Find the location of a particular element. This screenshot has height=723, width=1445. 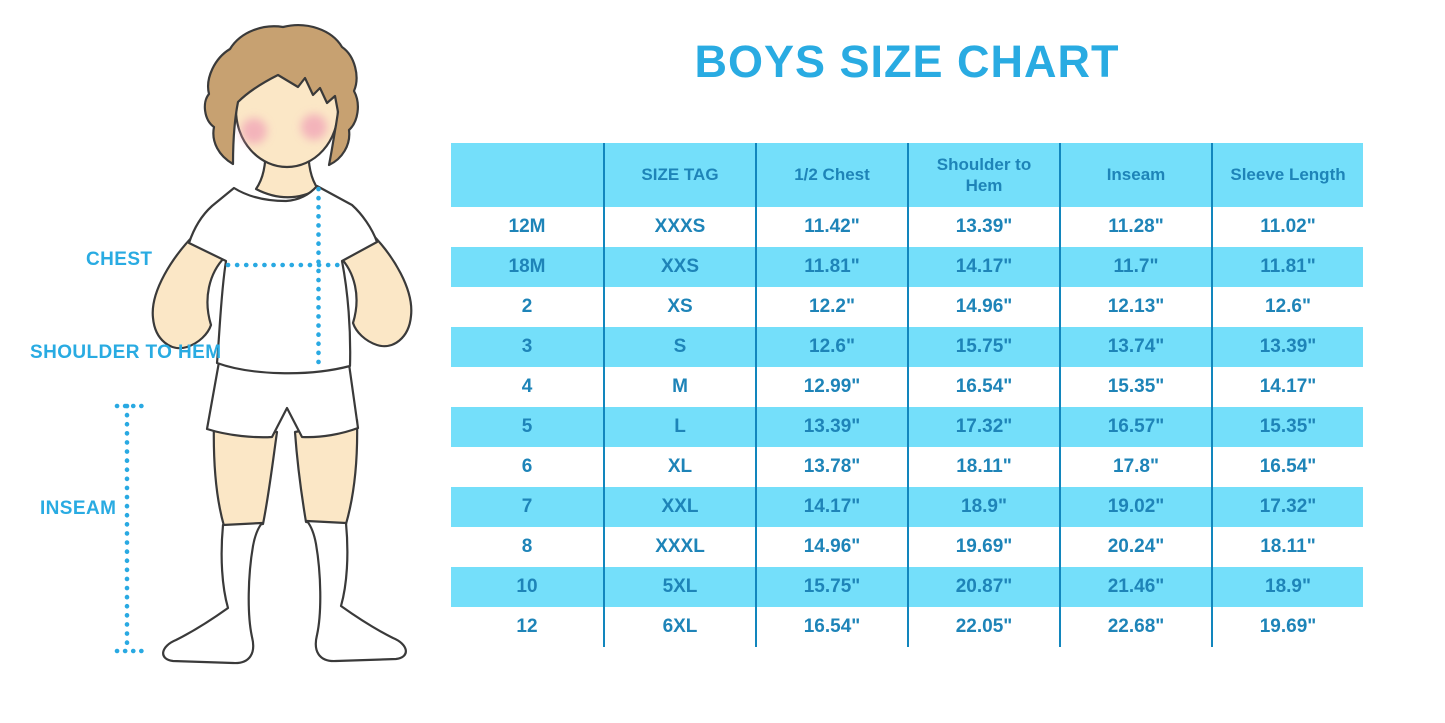

boy-shirt is located at coordinates (283, 279).